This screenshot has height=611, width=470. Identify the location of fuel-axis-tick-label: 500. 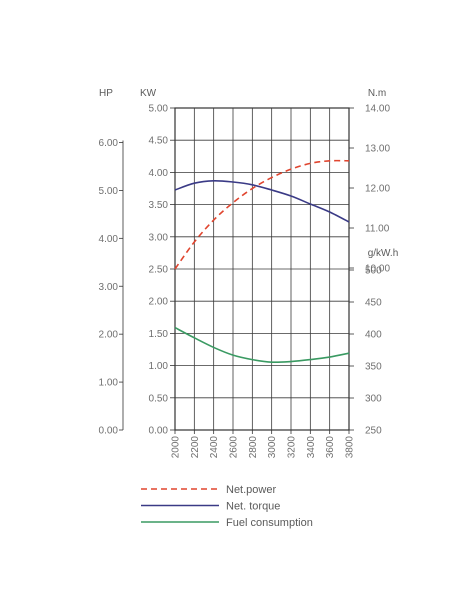
(373, 271).